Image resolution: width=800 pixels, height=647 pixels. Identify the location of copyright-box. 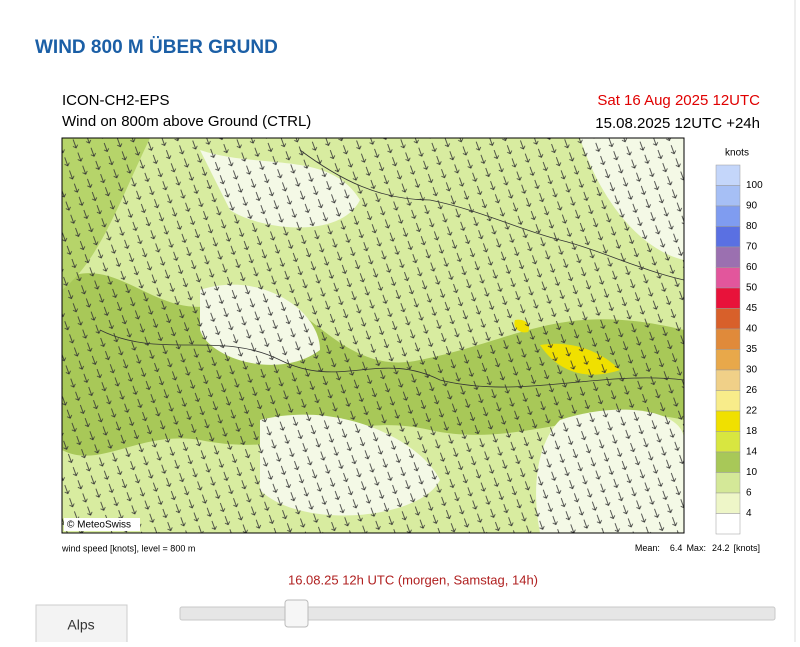
(102, 524).